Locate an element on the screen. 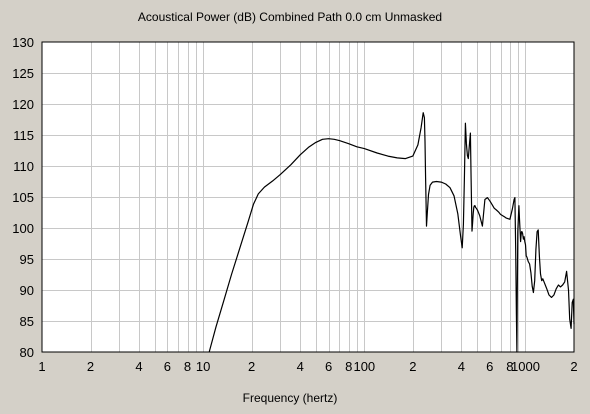  x-tick-label: 10 is located at coordinates (203, 366).